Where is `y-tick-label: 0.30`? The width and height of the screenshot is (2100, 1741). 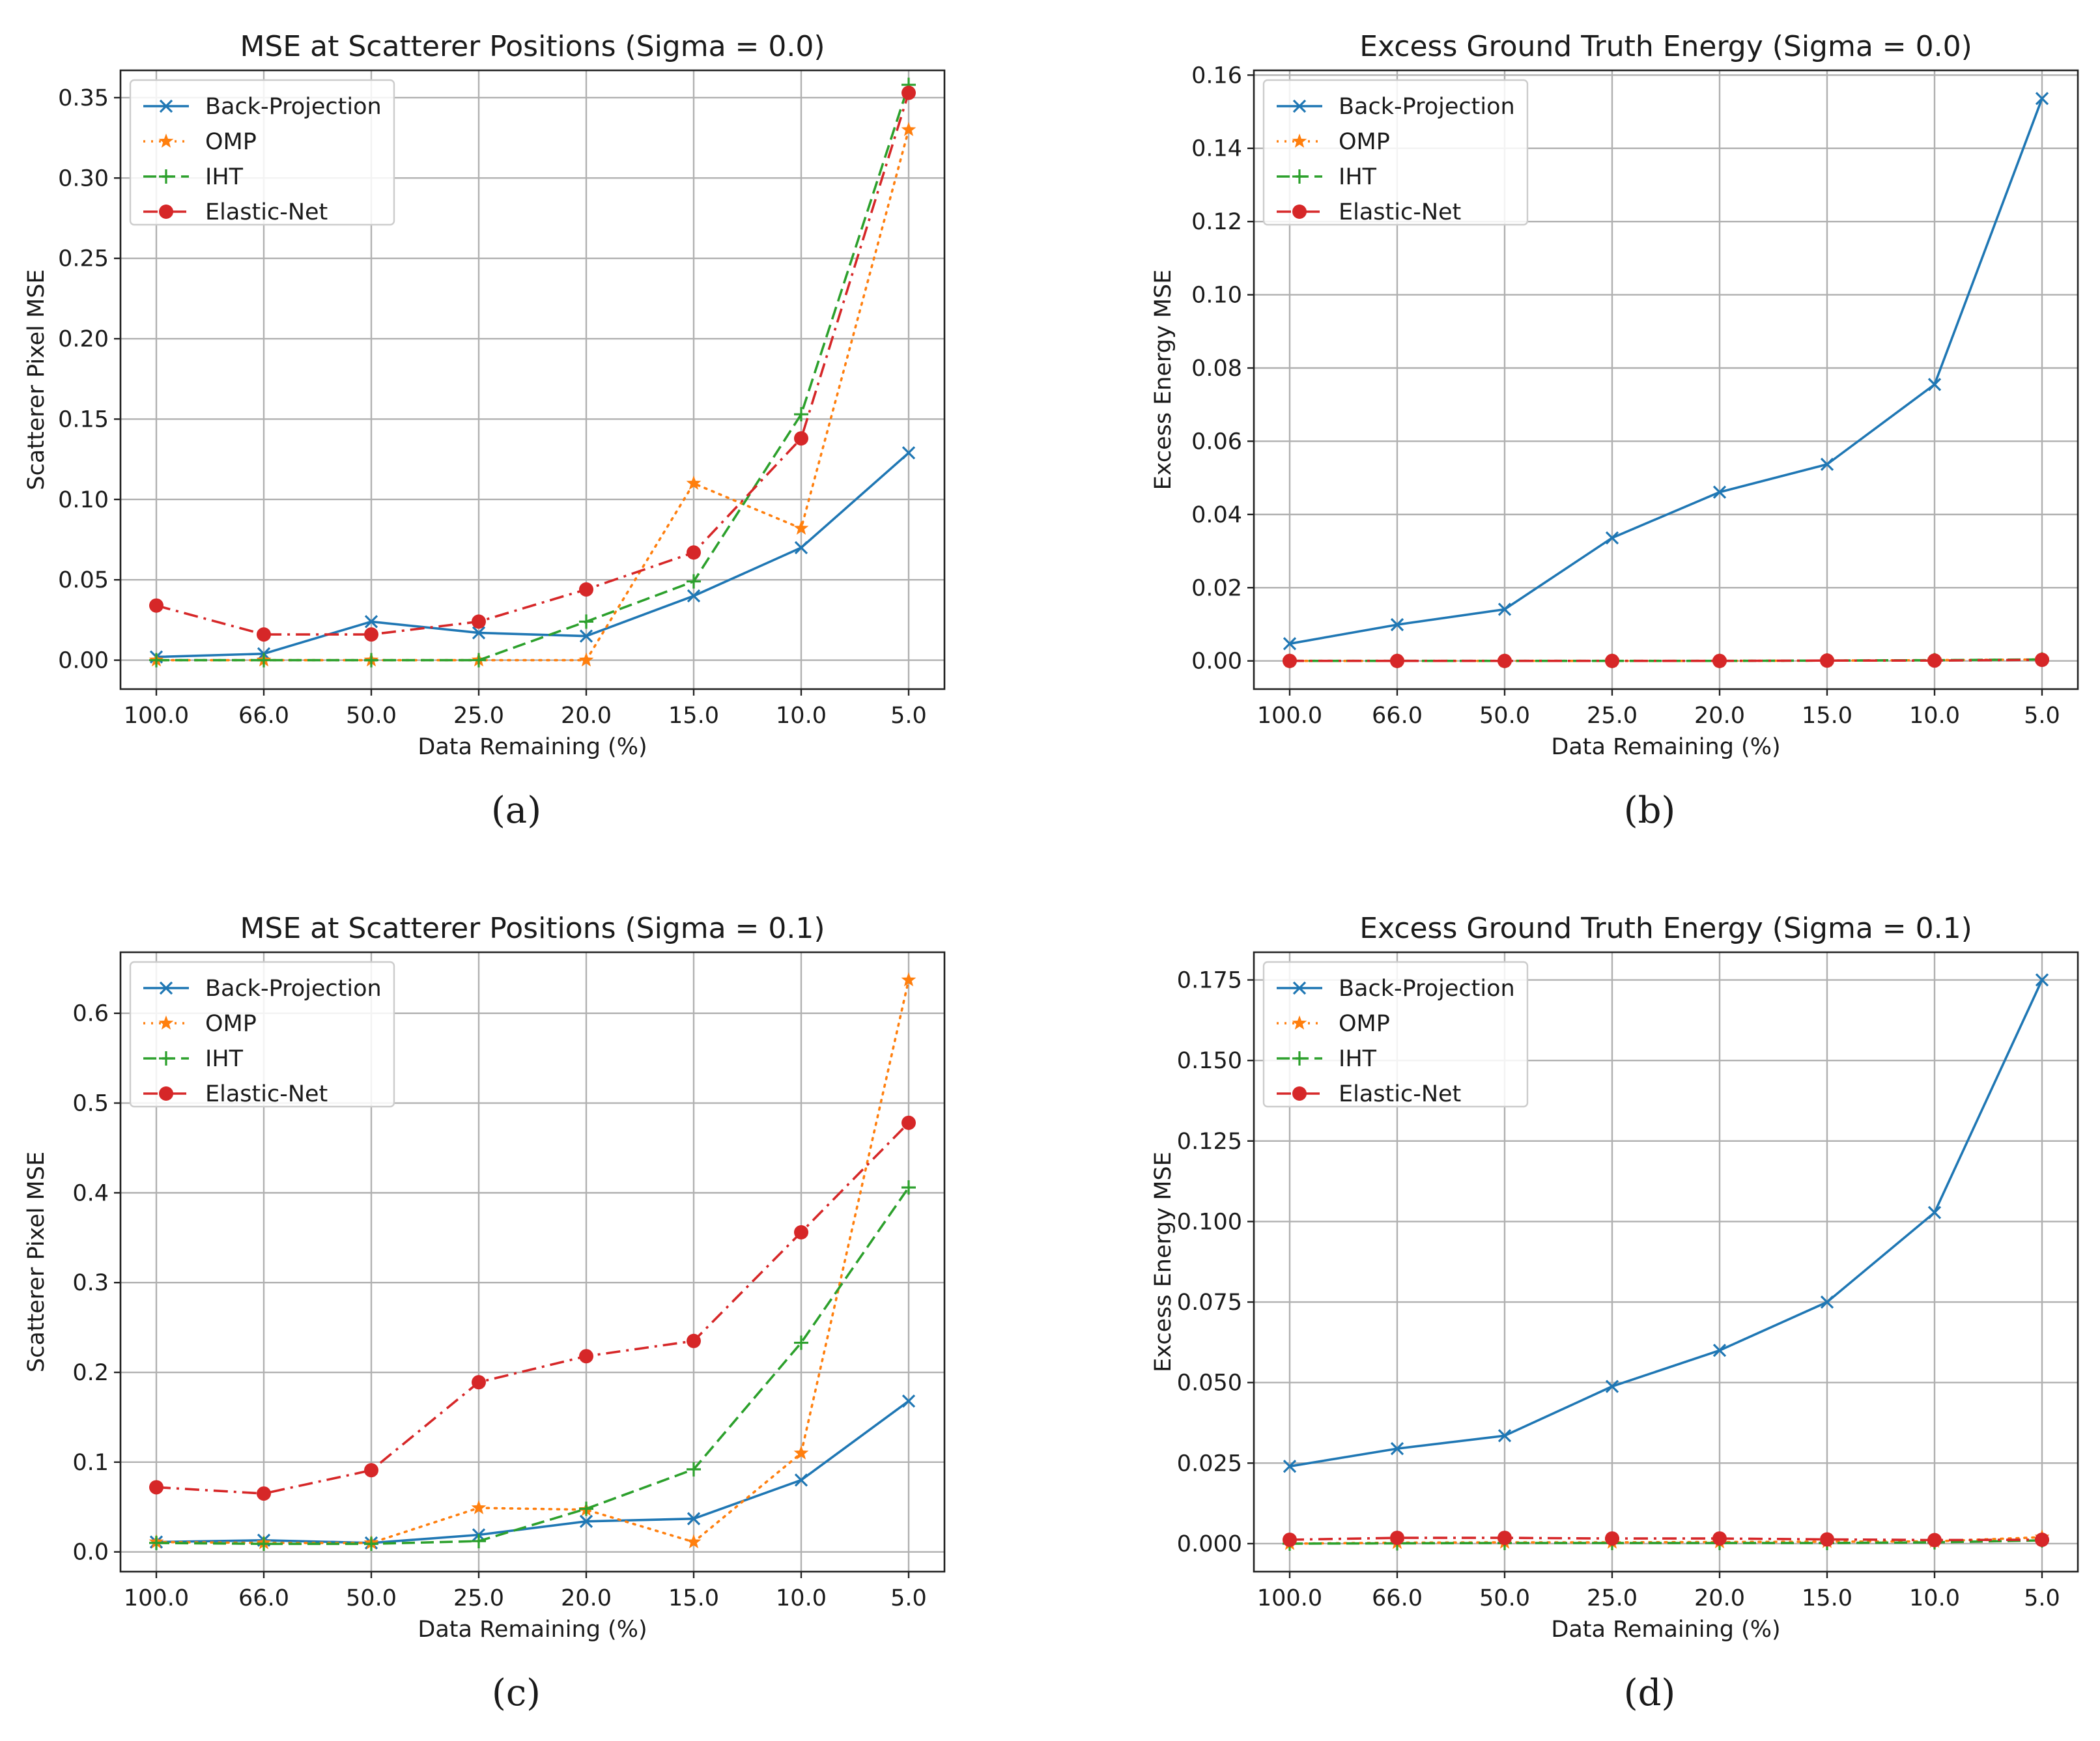 y-tick-label: 0.30 is located at coordinates (83, 178).